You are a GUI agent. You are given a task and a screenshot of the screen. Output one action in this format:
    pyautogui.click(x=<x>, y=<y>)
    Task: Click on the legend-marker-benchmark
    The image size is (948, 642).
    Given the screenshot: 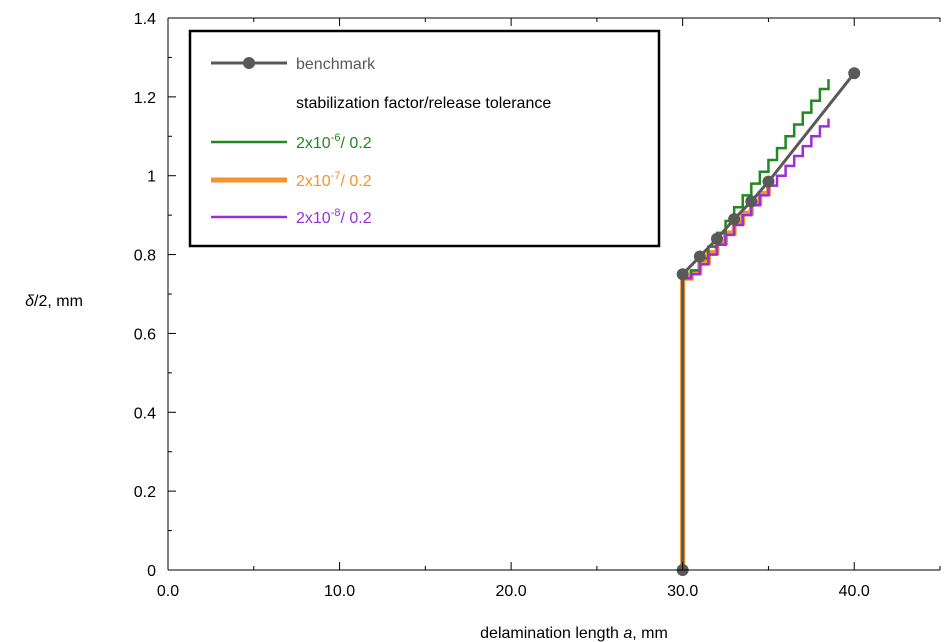 What is the action you would take?
    pyautogui.click(x=249, y=63)
    